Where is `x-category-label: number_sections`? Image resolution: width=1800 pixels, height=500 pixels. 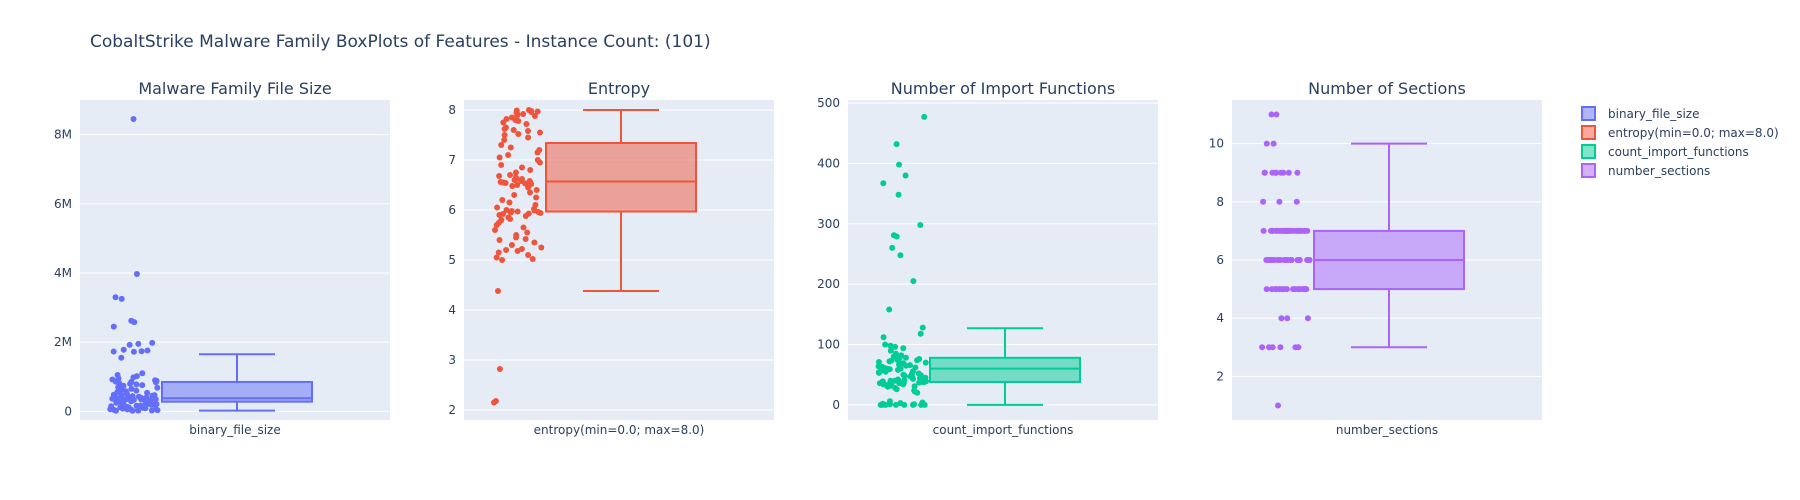 x-category-label: number_sections is located at coordinates (1387, 430).